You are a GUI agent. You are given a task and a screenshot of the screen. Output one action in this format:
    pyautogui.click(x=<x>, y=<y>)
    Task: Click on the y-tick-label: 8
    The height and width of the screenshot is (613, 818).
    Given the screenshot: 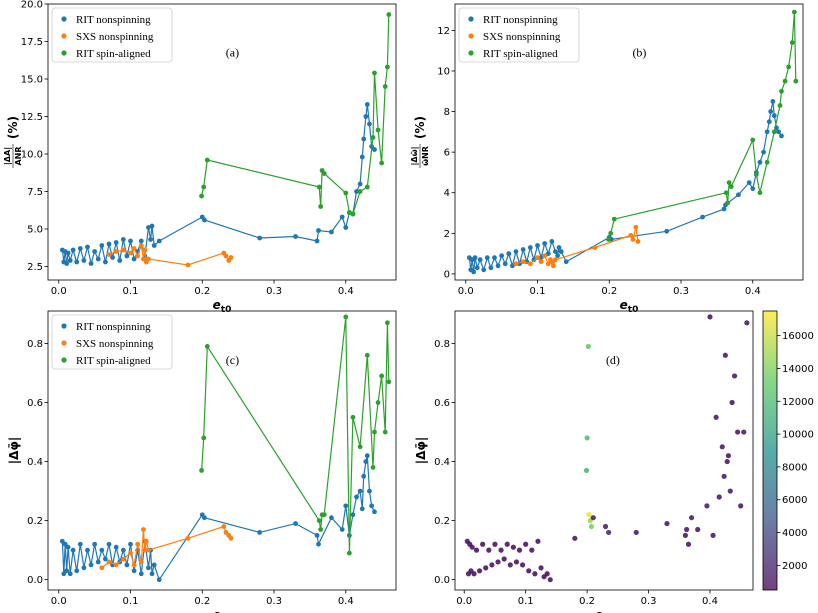 What is the action you would take?
    pyautogui.click(x=447, y=112)
    